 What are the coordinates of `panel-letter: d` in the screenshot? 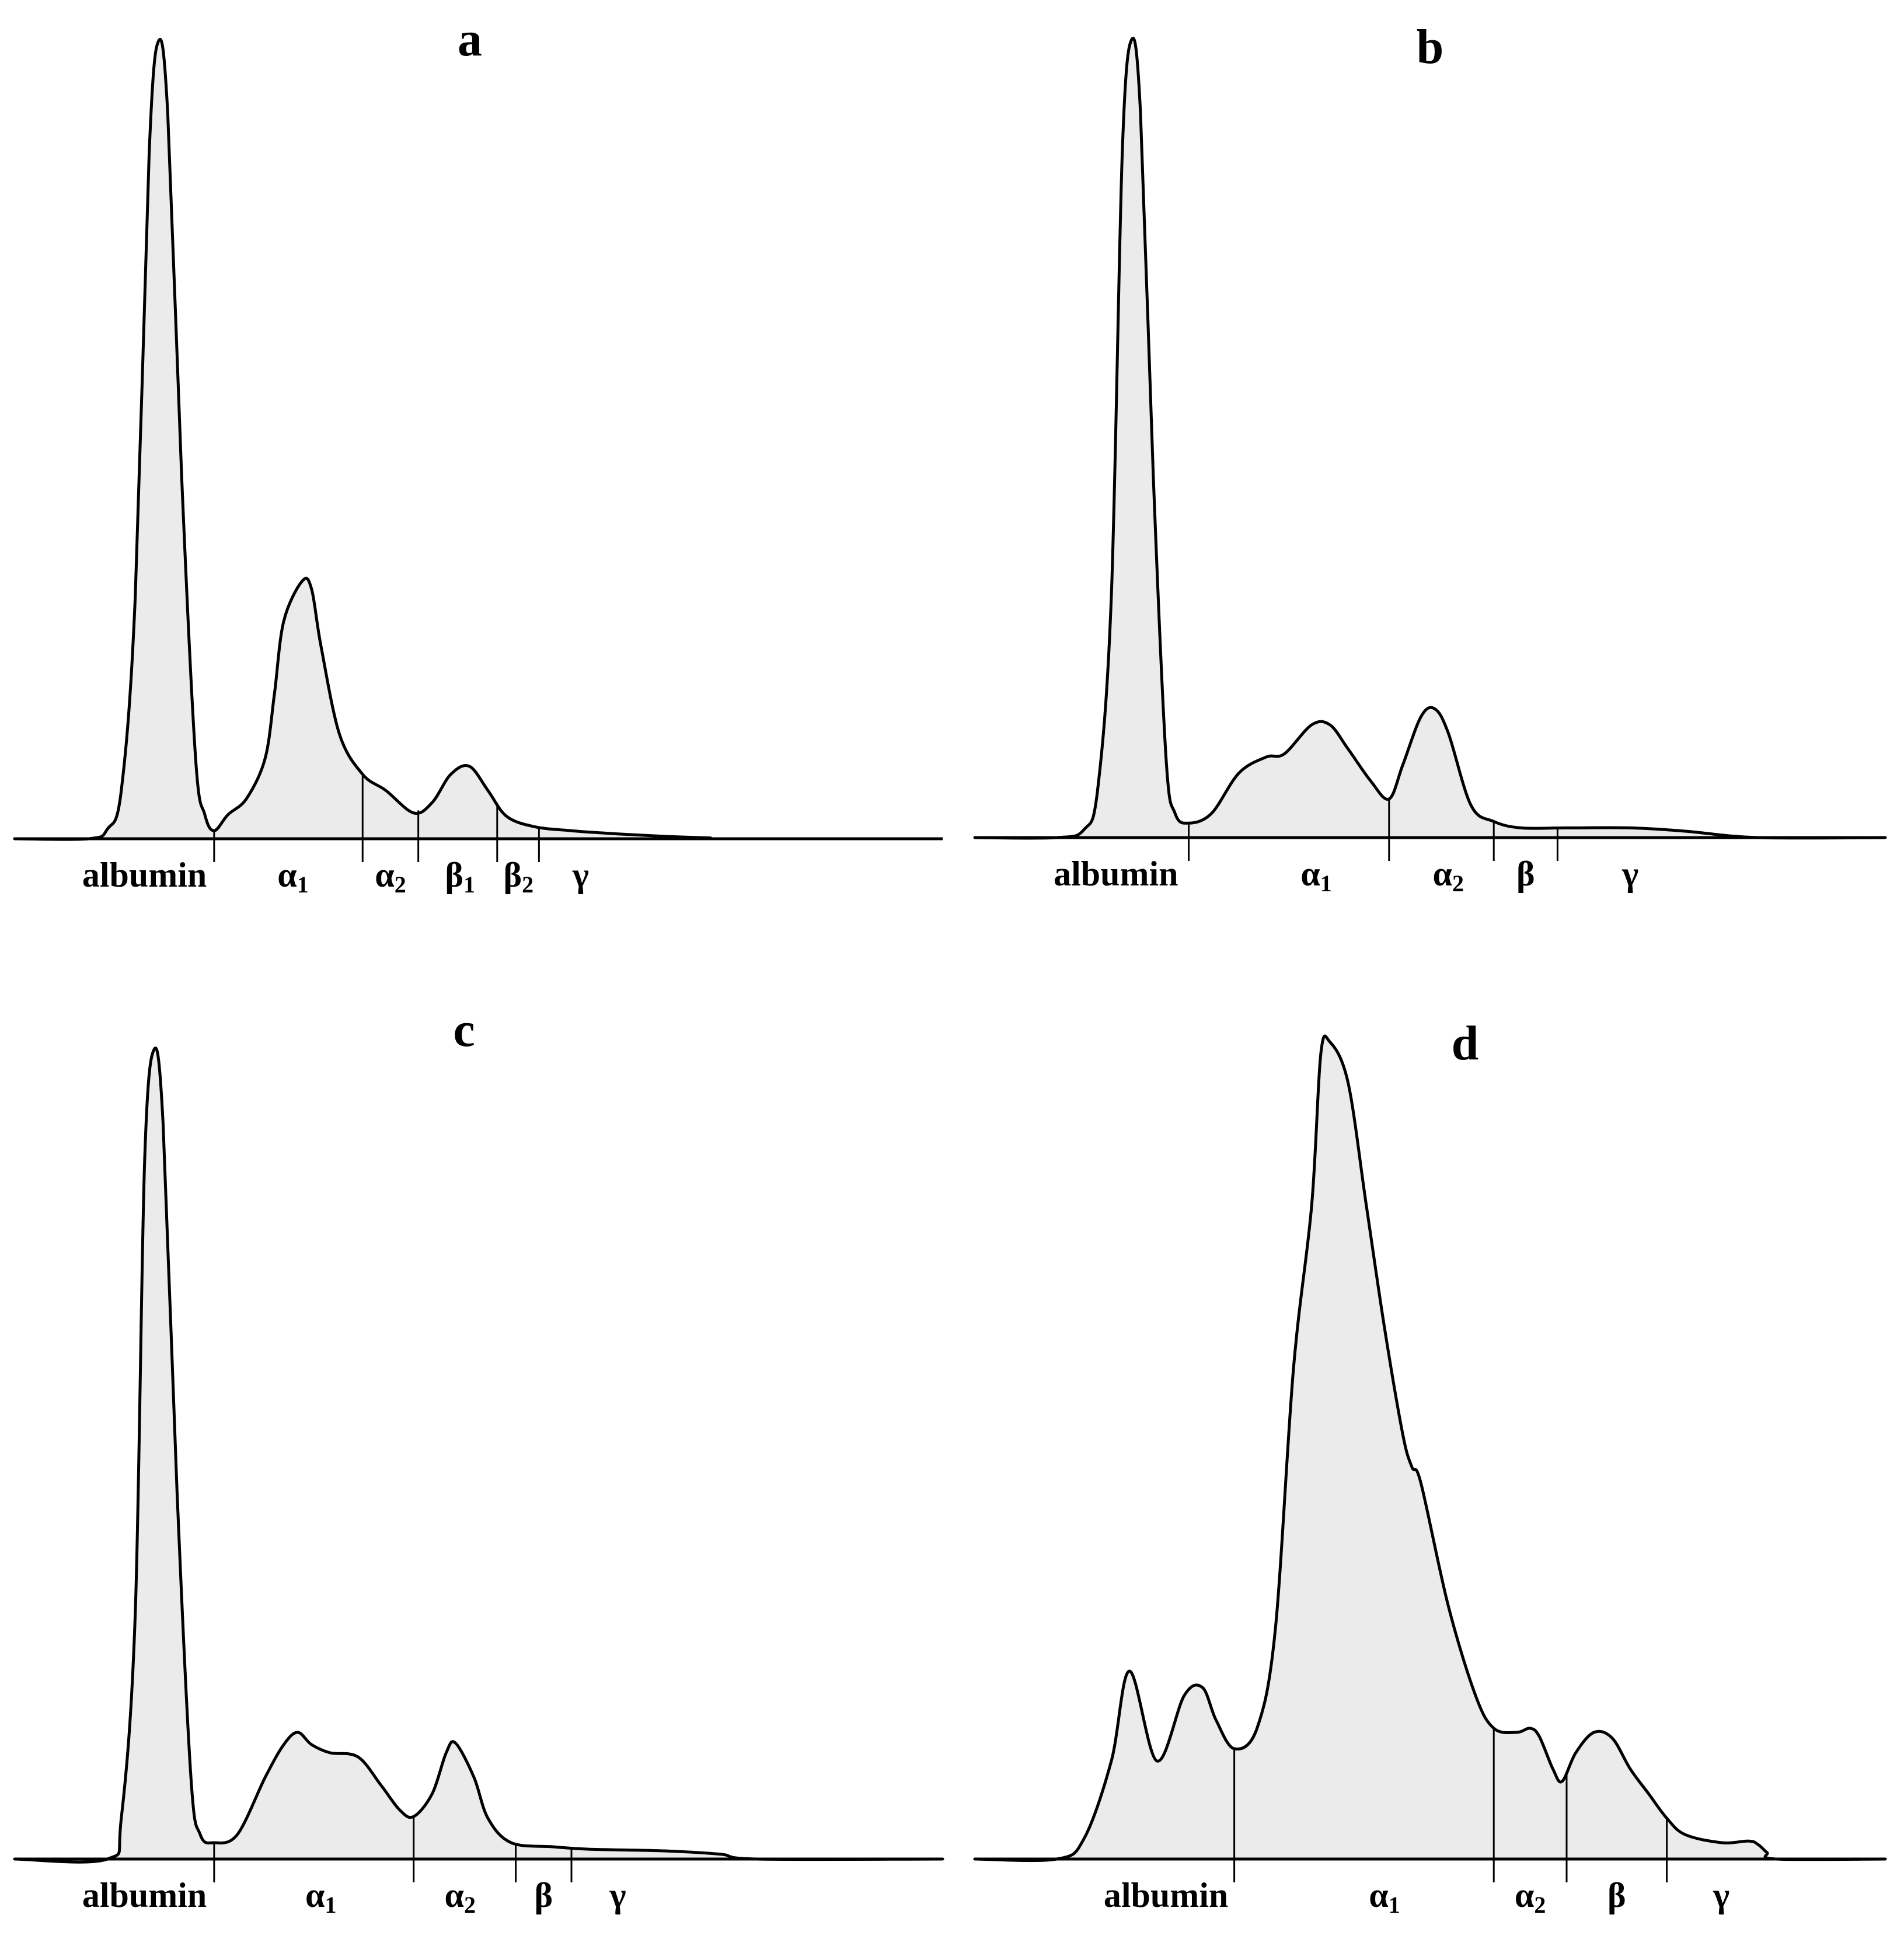 It's located at (1465, 1043).